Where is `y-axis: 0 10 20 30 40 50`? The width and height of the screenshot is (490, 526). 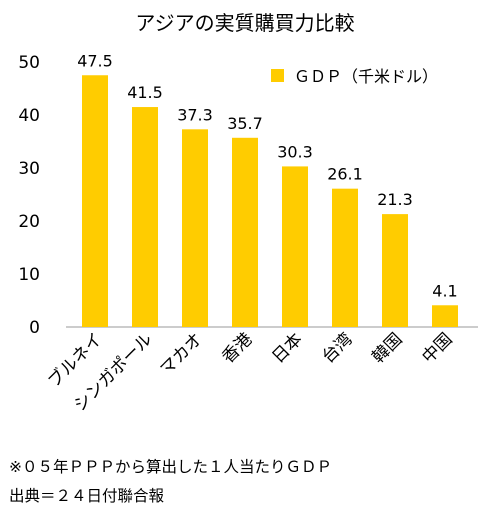 y-axis: 0 10 20 30 40 50 is located at coordinates (29, 195).